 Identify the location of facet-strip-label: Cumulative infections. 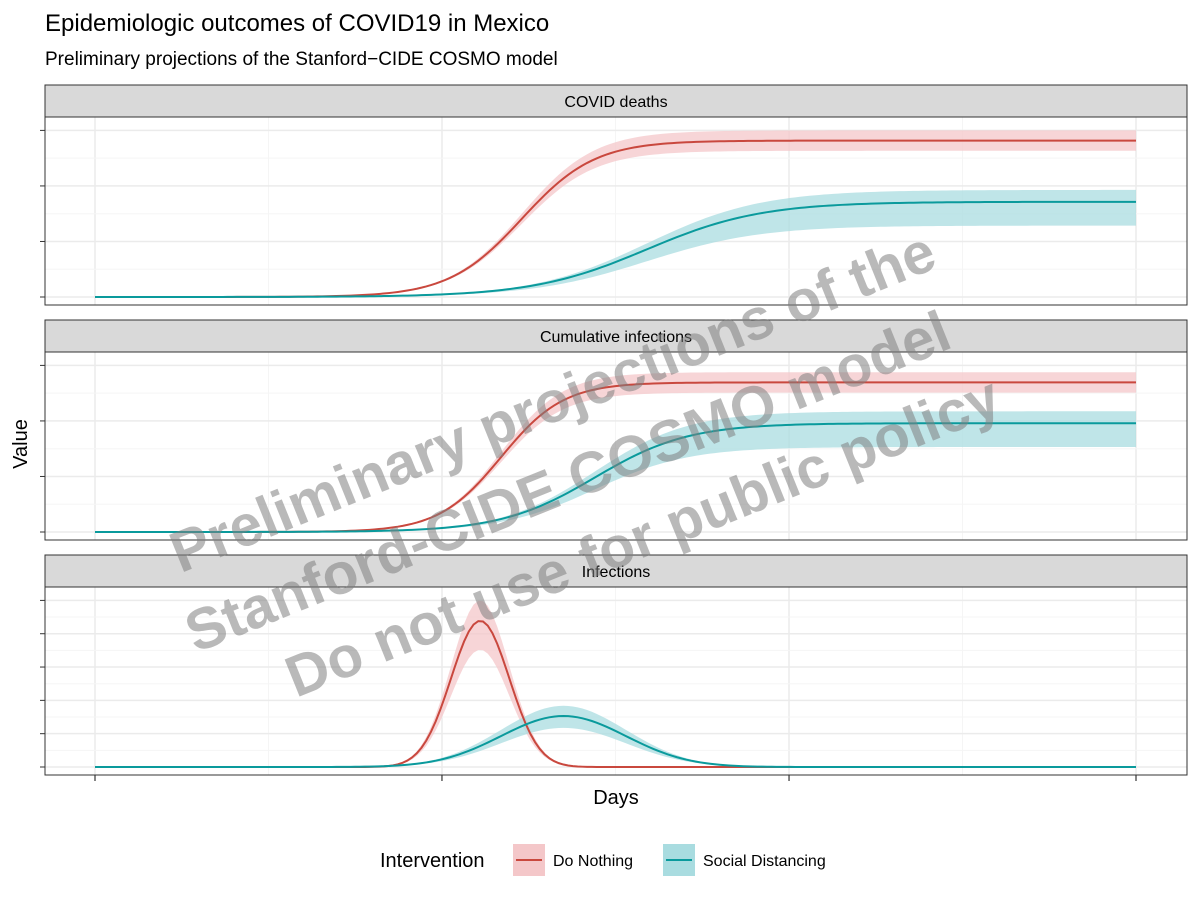
(616, 337).